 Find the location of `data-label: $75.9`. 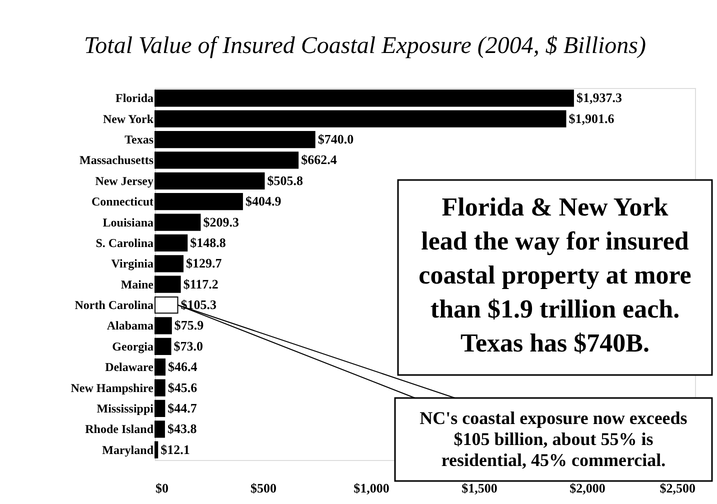

data-label: $75.9 is located at coordinates (189, 325).